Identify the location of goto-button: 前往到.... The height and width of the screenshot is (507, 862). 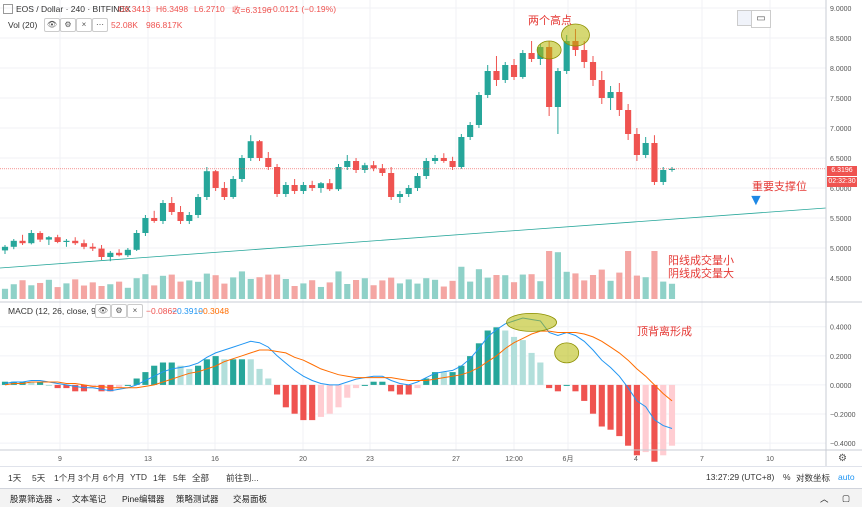
(242, 478).